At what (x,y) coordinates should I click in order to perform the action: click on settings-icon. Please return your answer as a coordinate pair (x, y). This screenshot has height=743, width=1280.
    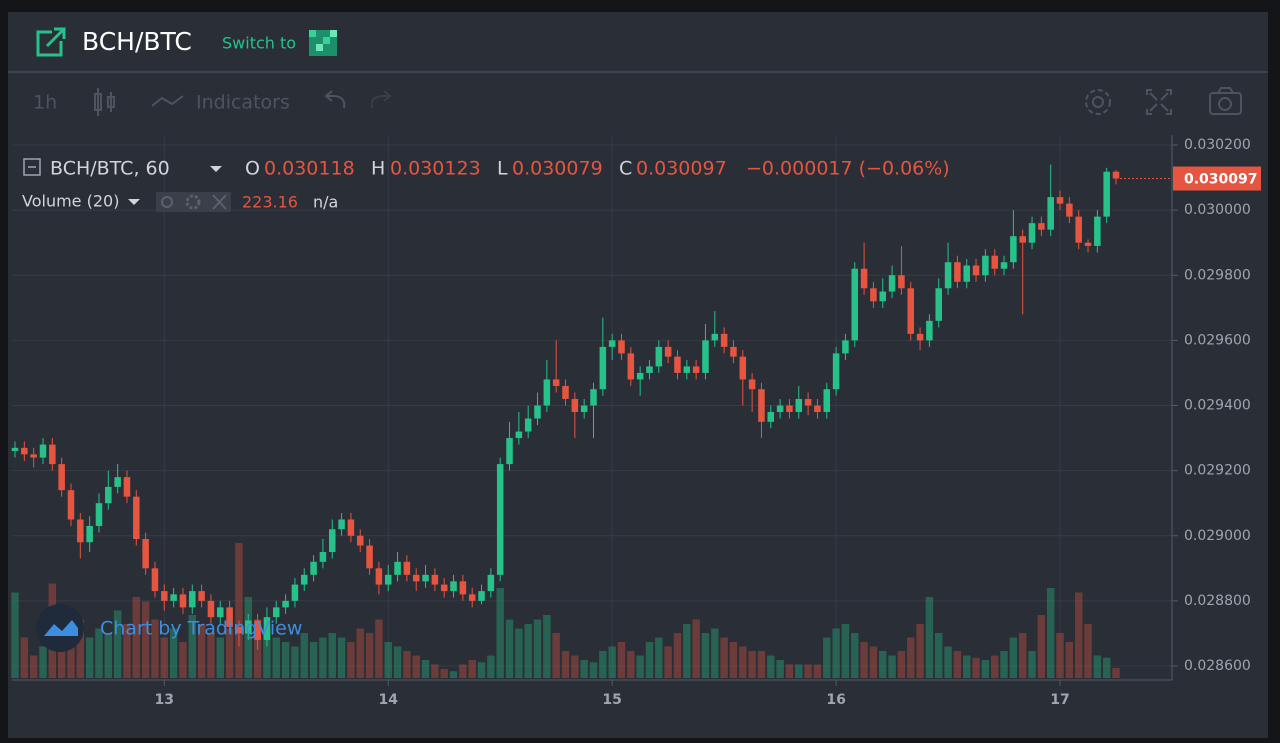
    Looking at the image, I should click on (1098, 102).